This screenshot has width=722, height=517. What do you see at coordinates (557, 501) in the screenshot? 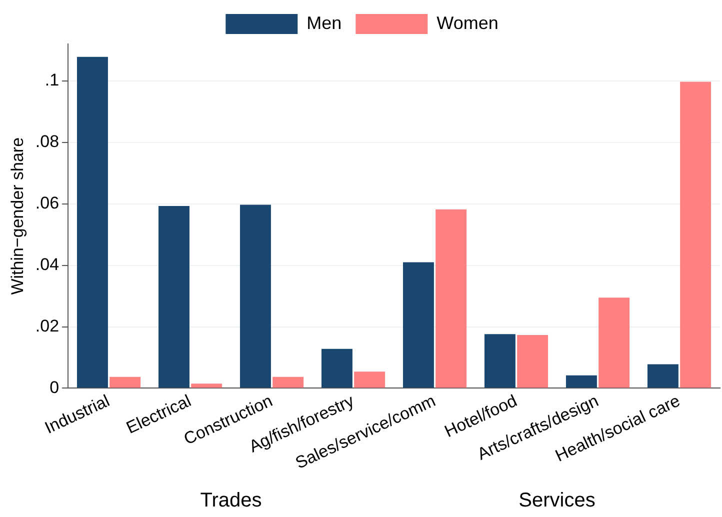
I see `text: Services` at bounding box center [557, 501].